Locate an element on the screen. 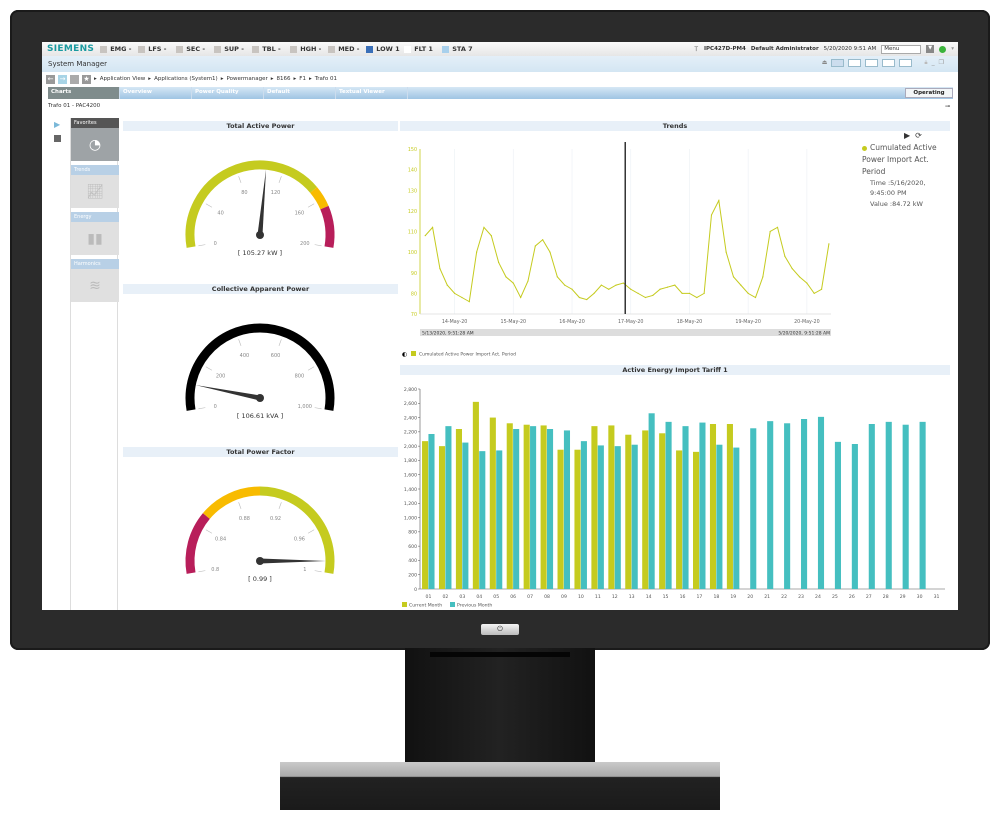 This screenshot has width=1000, height=821. x-tick-label: 18 is located at coordinates (716, 597).